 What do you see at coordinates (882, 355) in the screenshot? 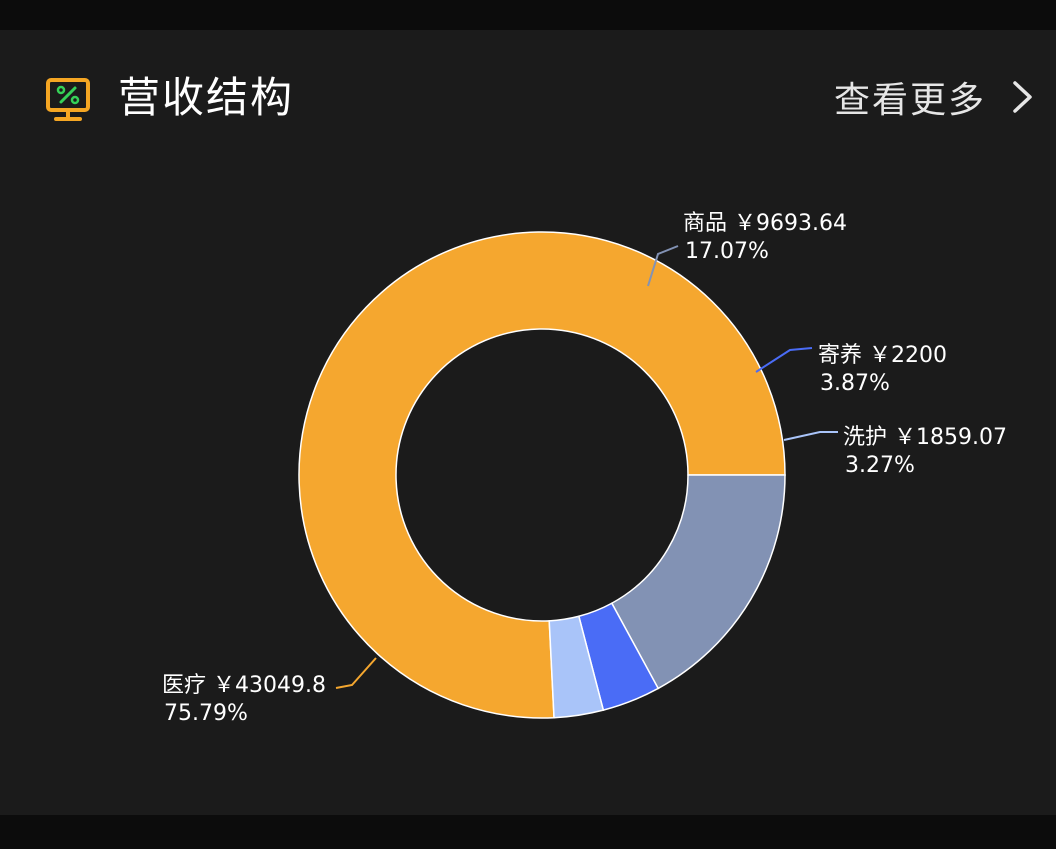
I see `slice-label-name-value: 寄养 ￥2200` at bounding box center [882, 355].